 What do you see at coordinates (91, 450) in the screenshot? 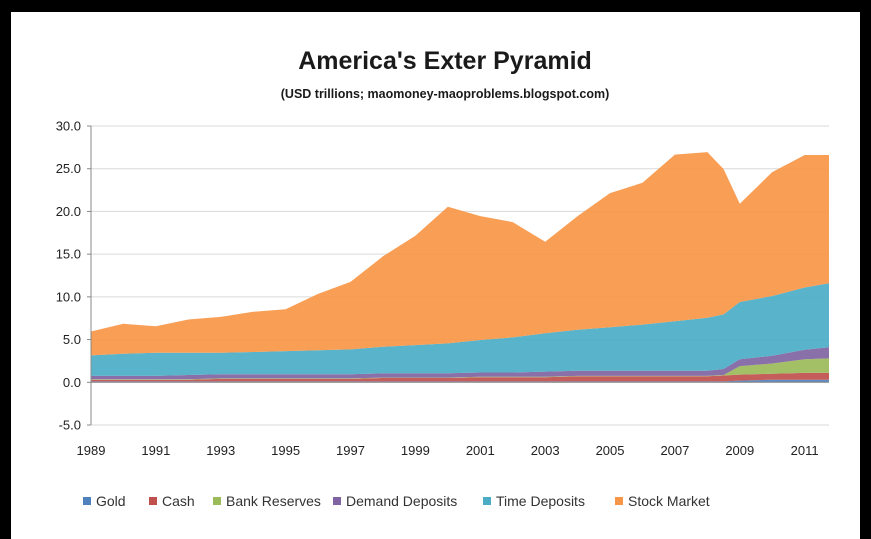
I see `x-tick-label: 1989` at bounding box center [91, 450].